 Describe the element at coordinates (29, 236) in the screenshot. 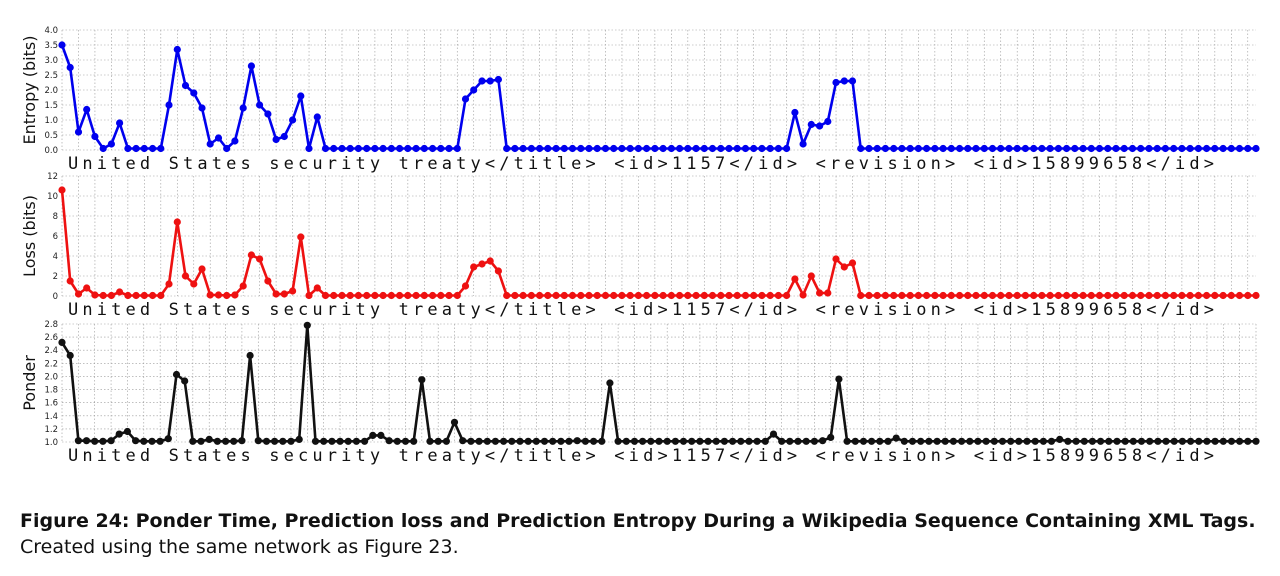

I see `loss-axis-label: Loss (bits)` at that location.